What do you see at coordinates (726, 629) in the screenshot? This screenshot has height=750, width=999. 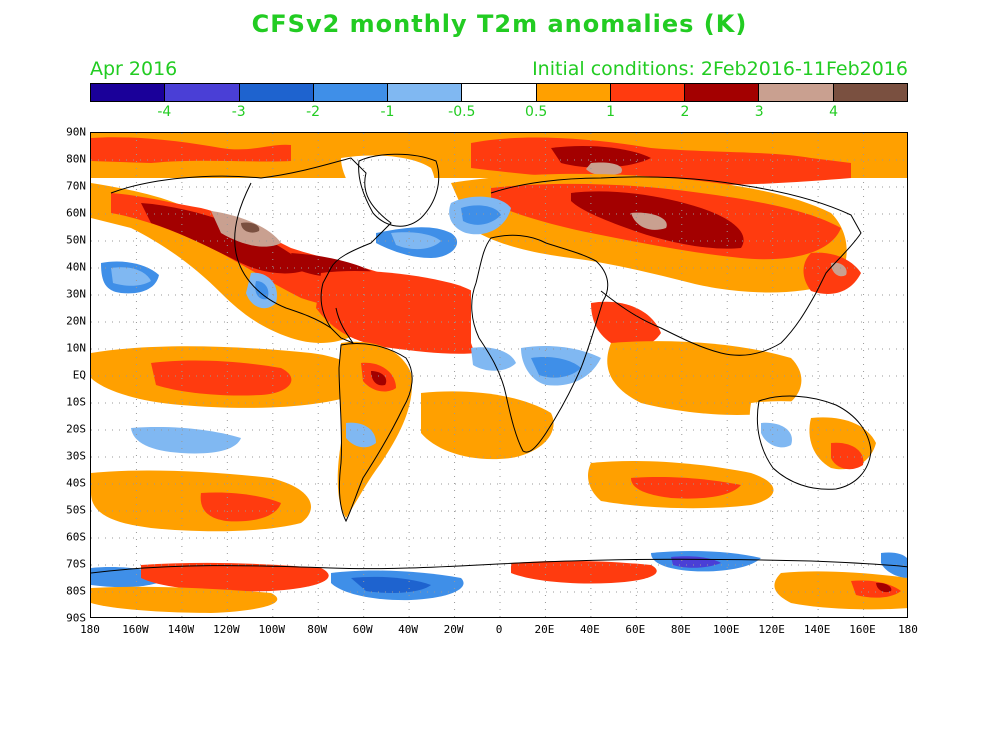 I see `lon-tick-label: 100E` at bounding box center [726, 629].